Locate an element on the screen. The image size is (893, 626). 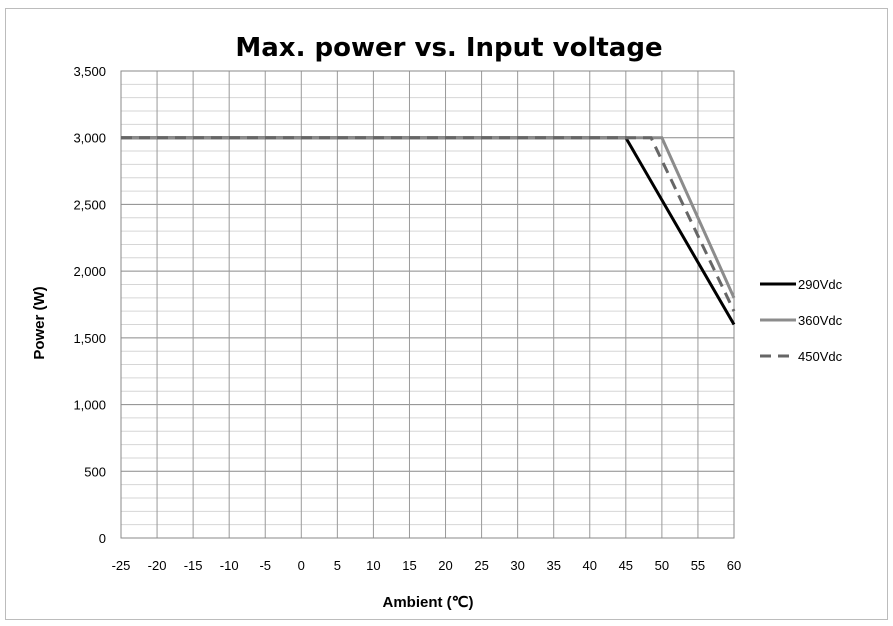
x-tick-label: 20 is located at coordinates (445, 565).